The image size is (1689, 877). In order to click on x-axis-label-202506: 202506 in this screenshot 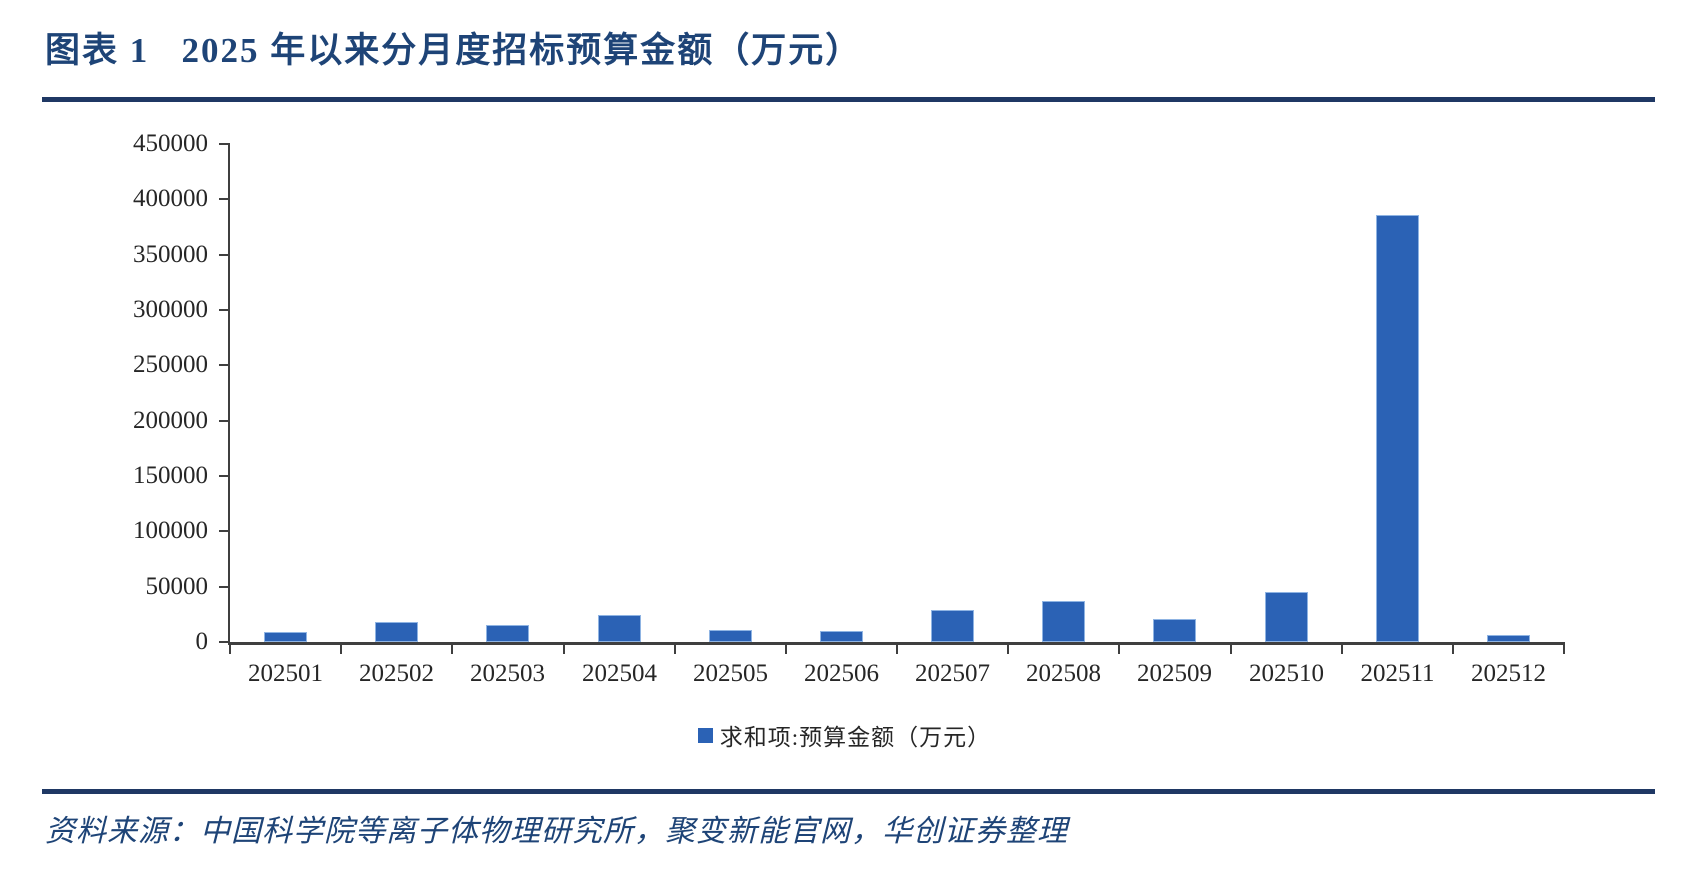, I will do `click(841, 673)`.